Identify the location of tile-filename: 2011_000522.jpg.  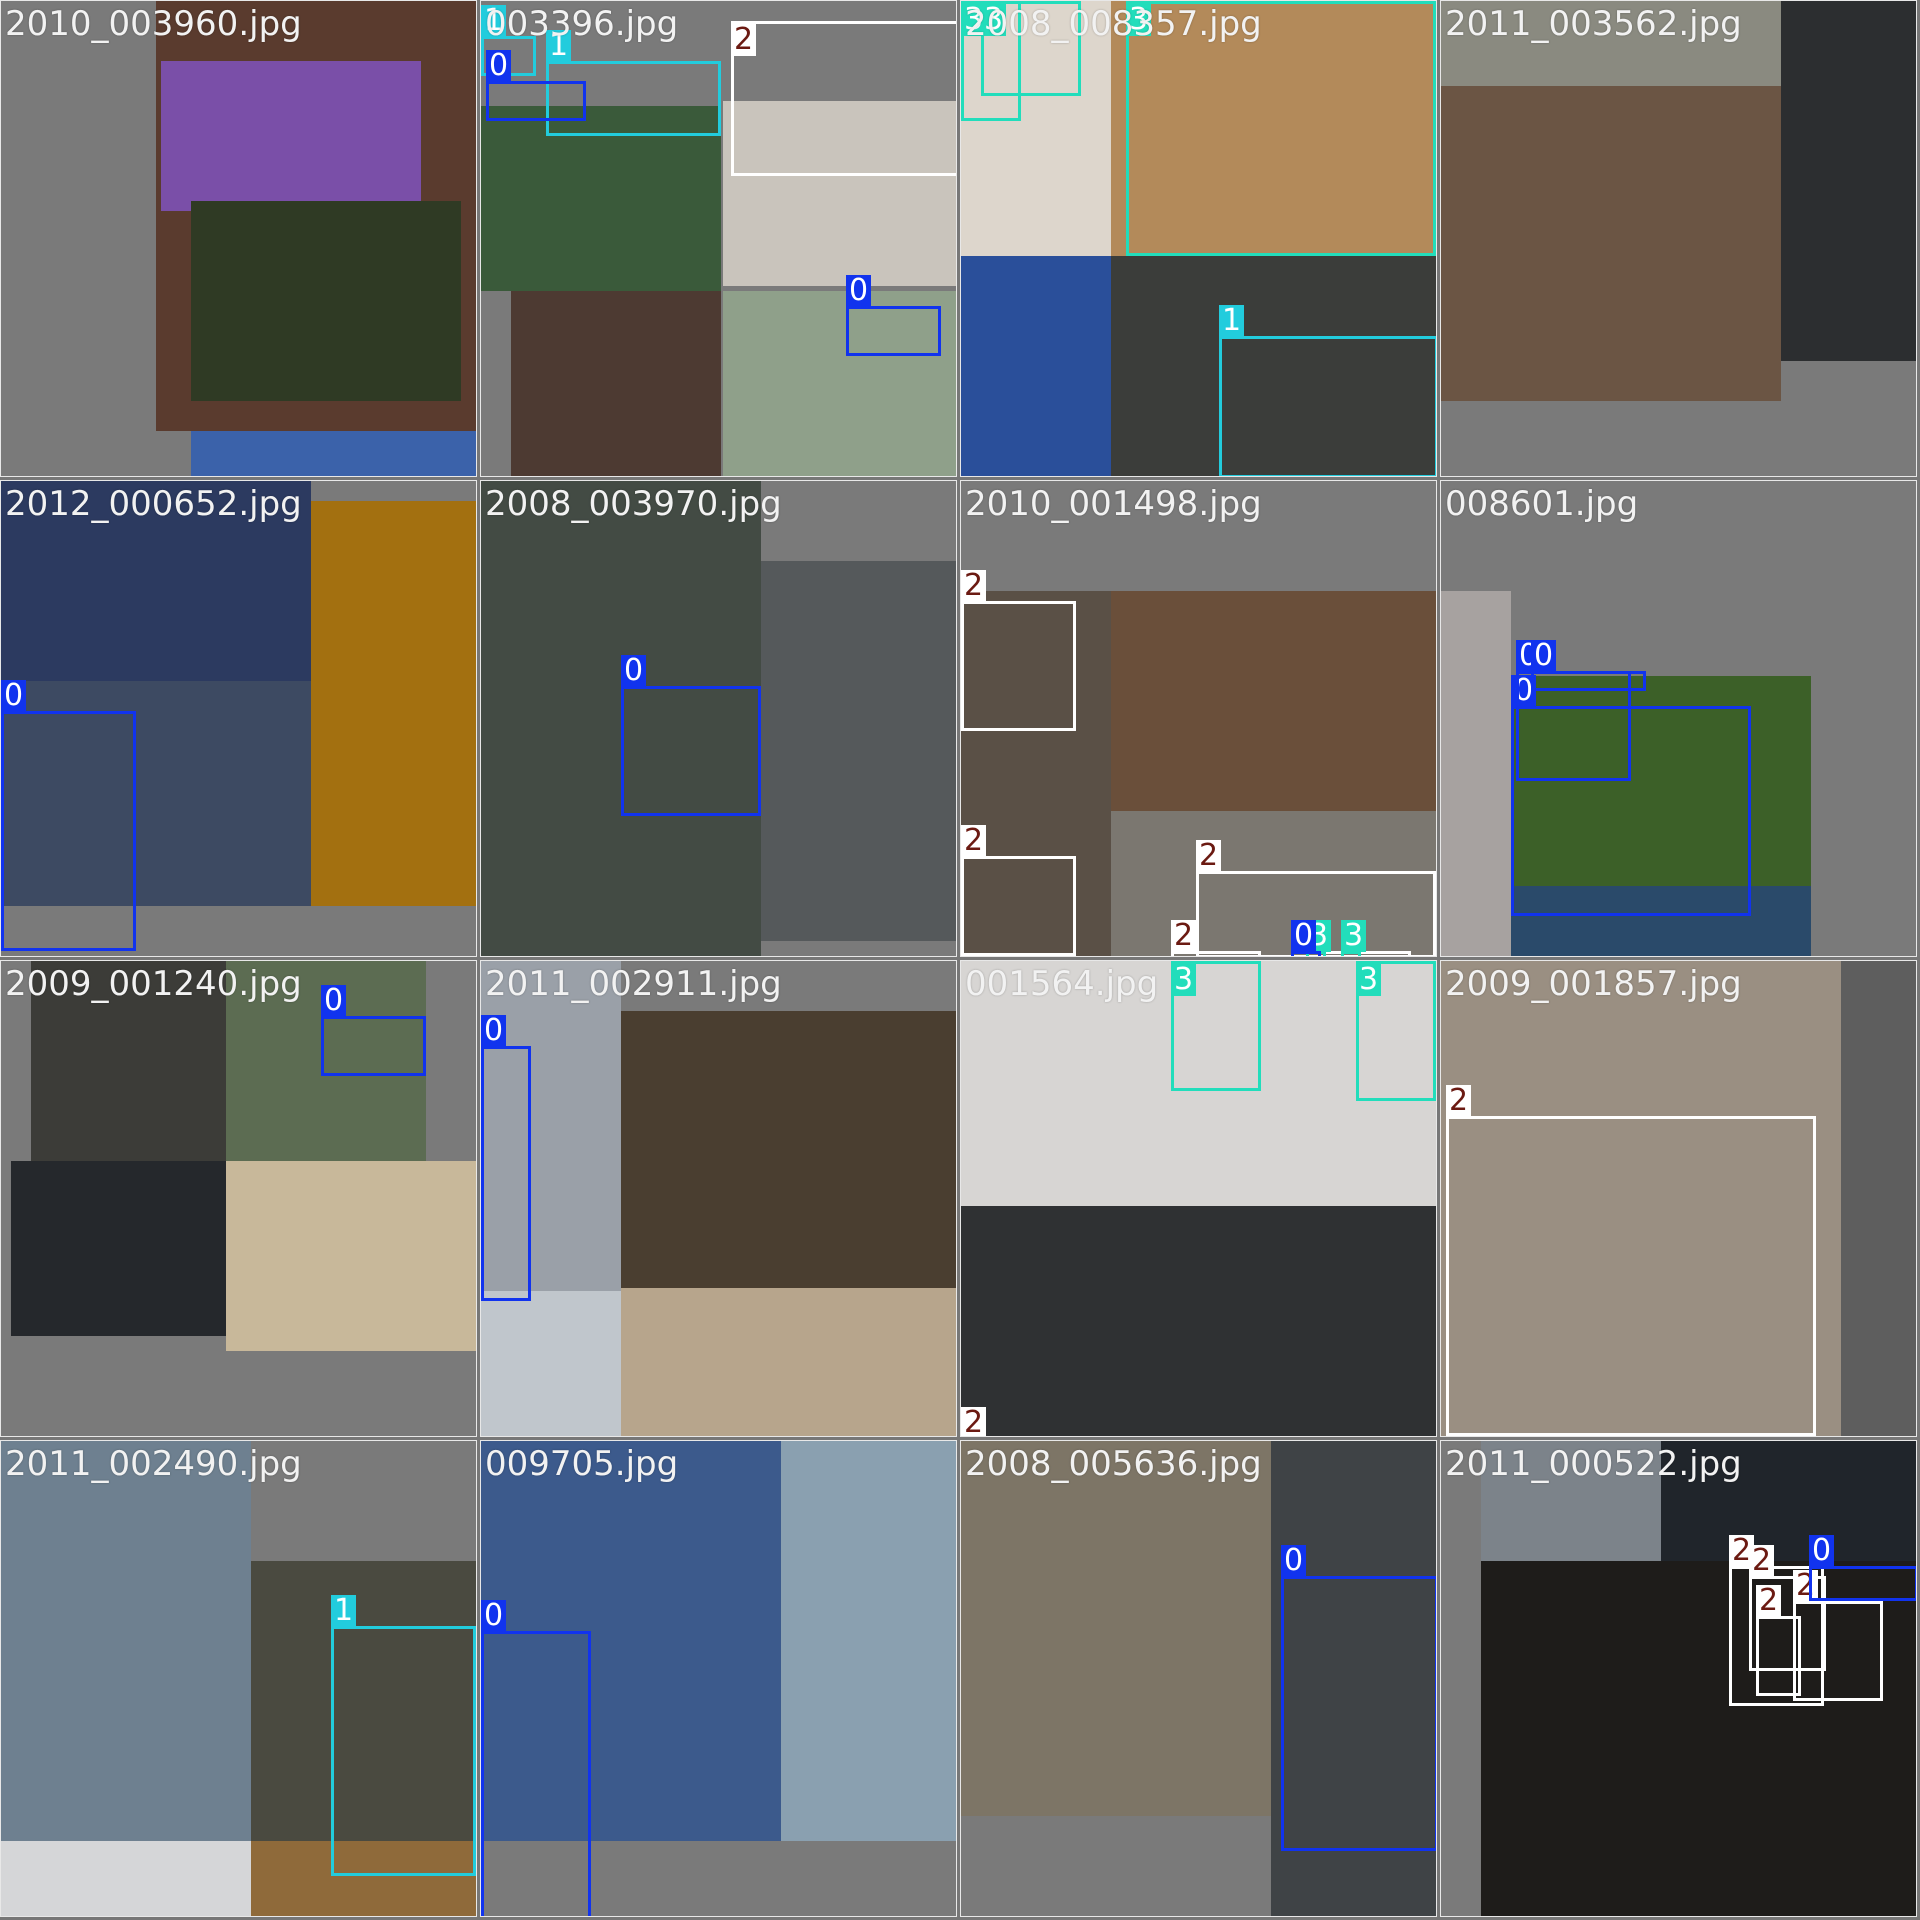
(1593, 1464).